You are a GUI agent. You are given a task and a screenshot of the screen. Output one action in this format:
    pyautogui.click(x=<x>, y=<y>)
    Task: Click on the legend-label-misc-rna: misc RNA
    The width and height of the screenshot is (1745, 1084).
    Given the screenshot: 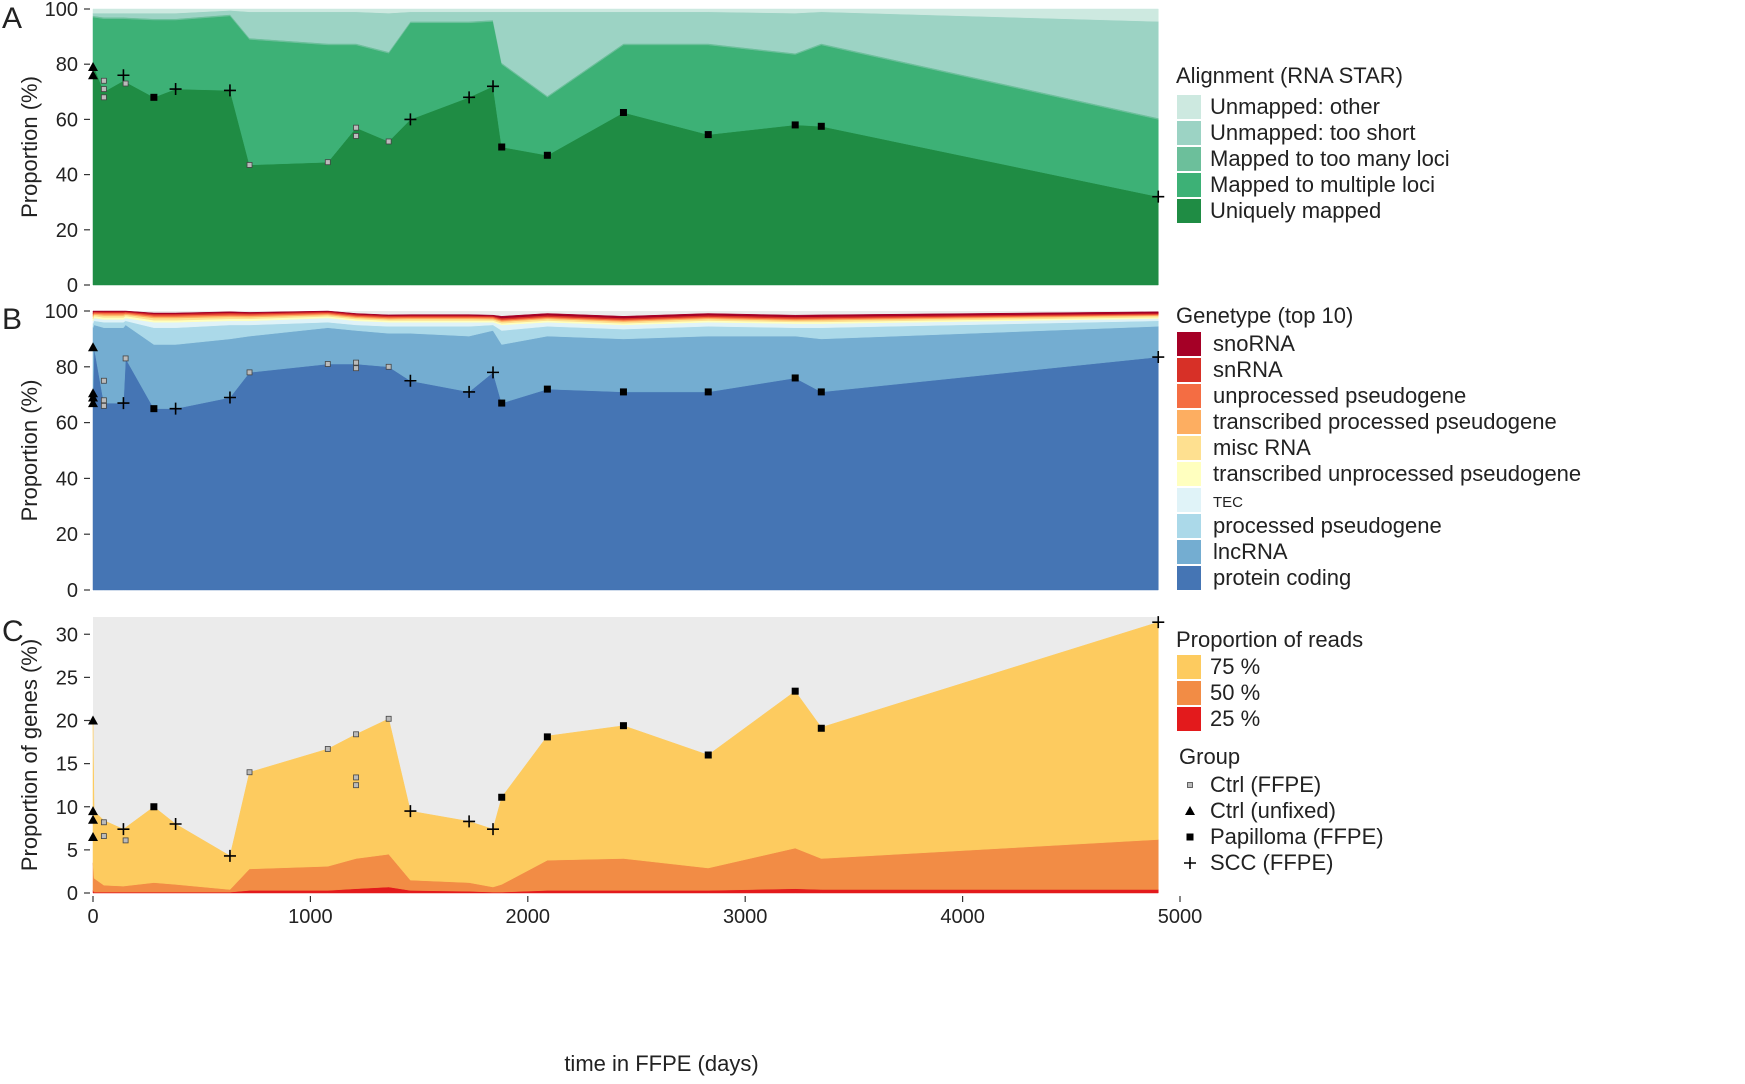 What is the action you would take?
    pyautogui.click(x=1262, y=447)
    